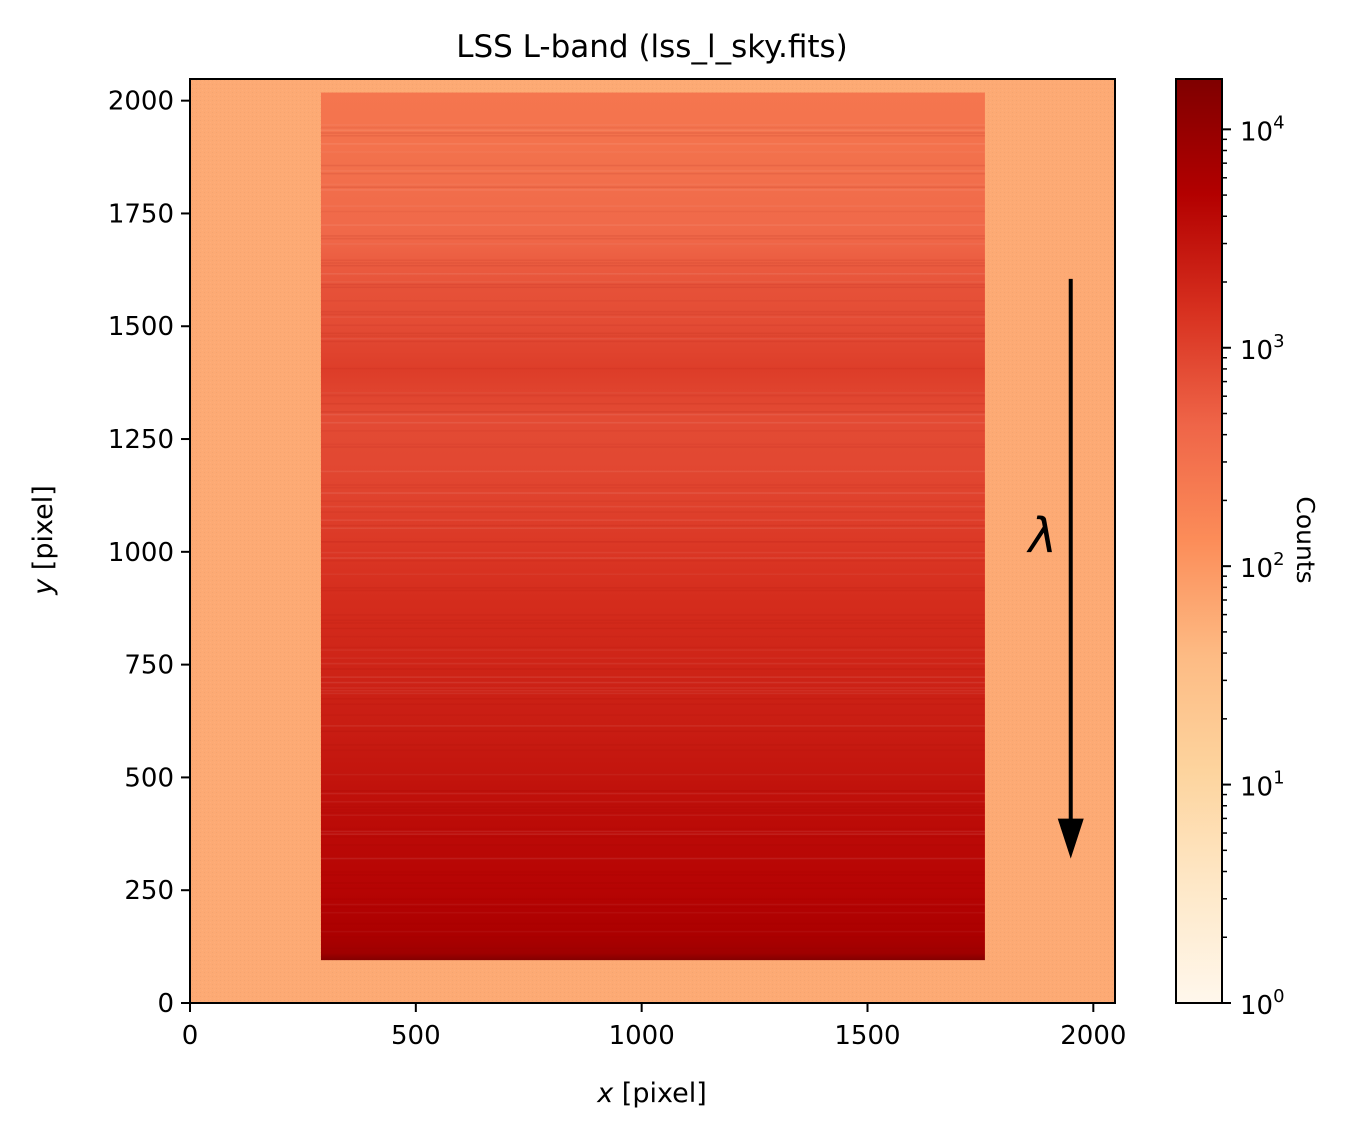 The image size is (1345, 1138). Describe the element at coordinates (1070, 838) in the screenshot. I see `wavelength-arrow-head` at that location.